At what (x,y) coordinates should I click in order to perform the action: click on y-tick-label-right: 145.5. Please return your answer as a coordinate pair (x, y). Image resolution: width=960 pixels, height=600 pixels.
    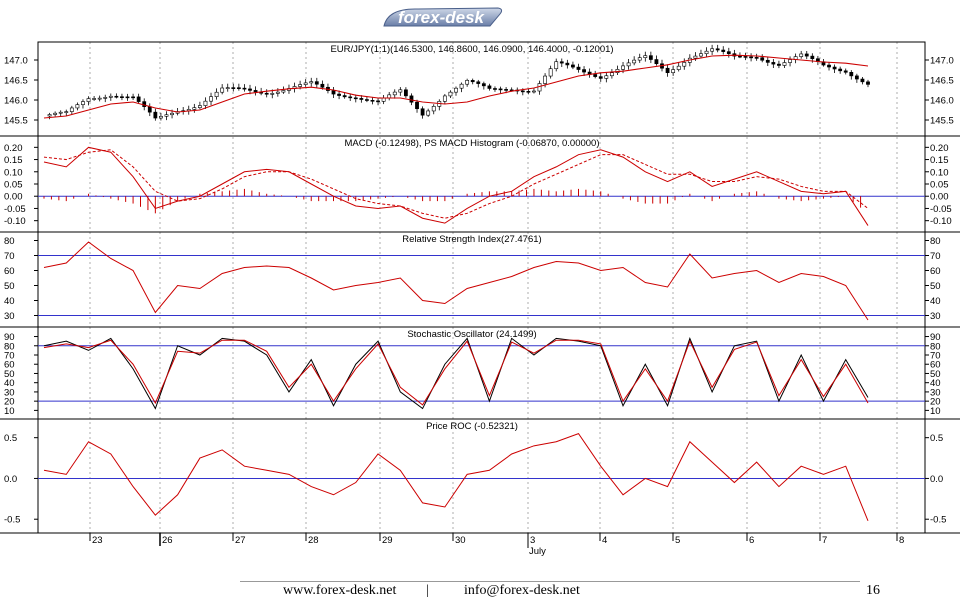
    Looking at the image, I should click on (942, 121).